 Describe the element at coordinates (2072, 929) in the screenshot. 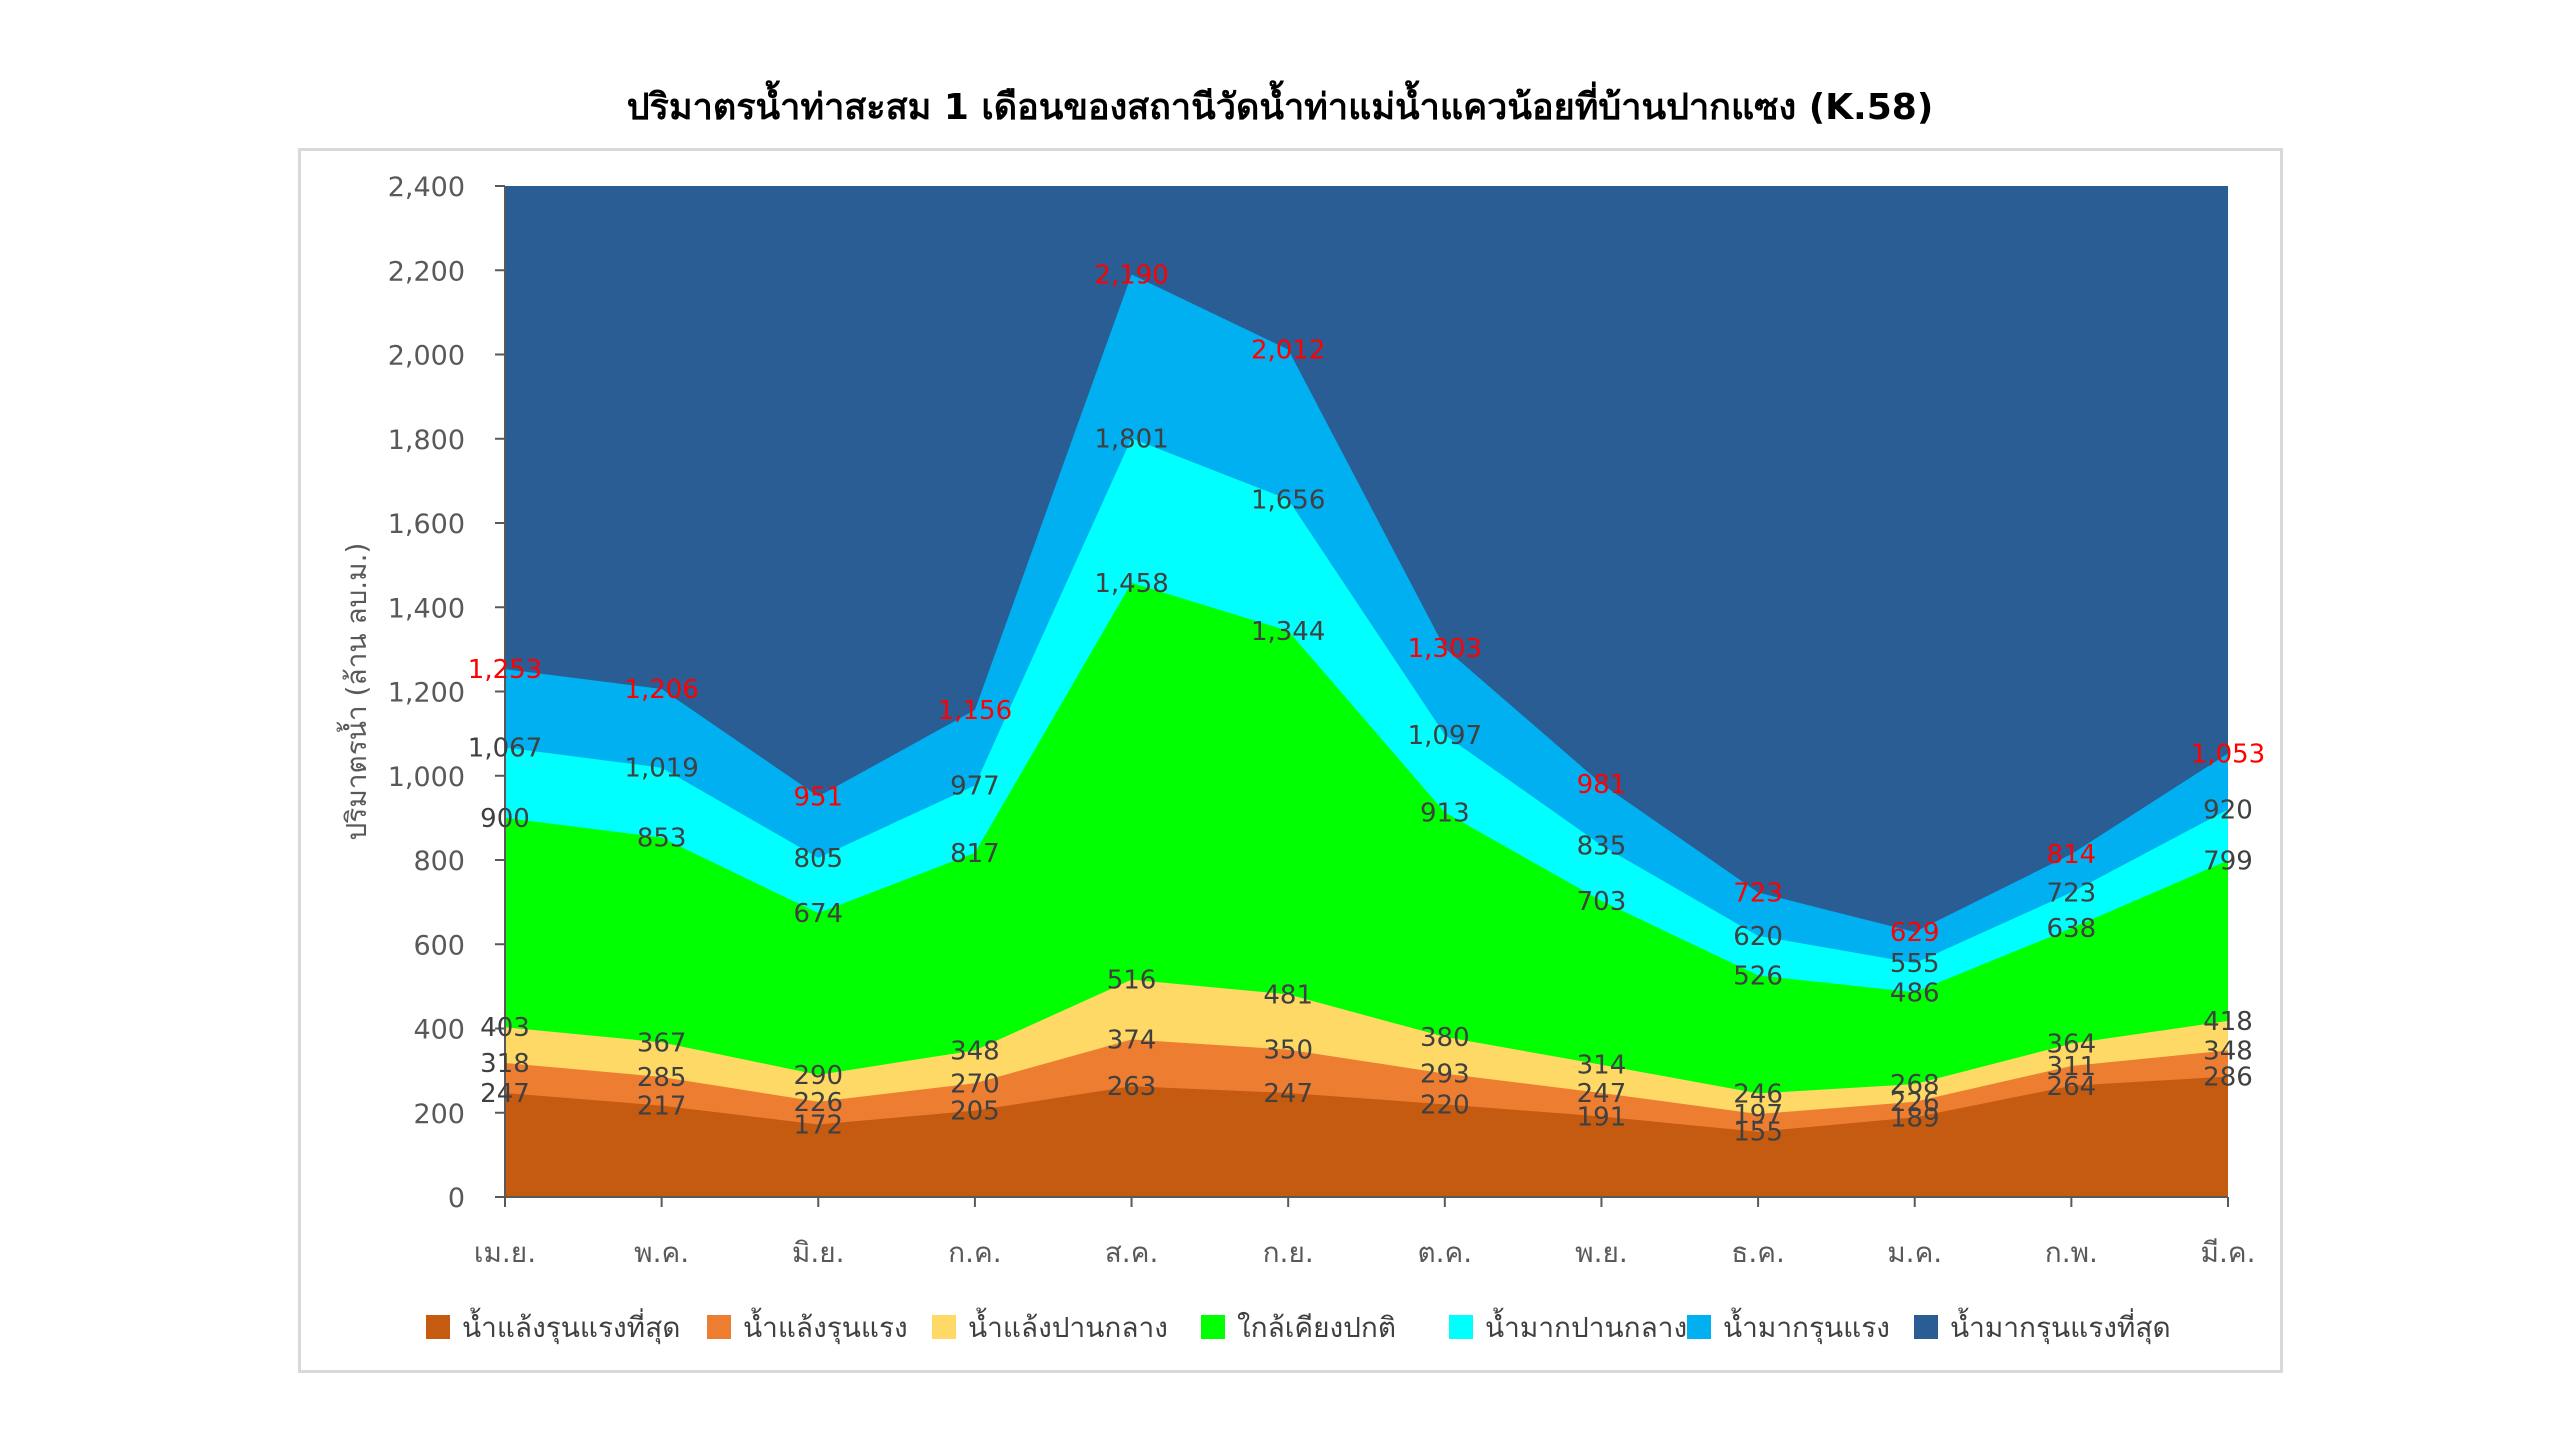

I see `data-label-s3-10: 638` at that location.